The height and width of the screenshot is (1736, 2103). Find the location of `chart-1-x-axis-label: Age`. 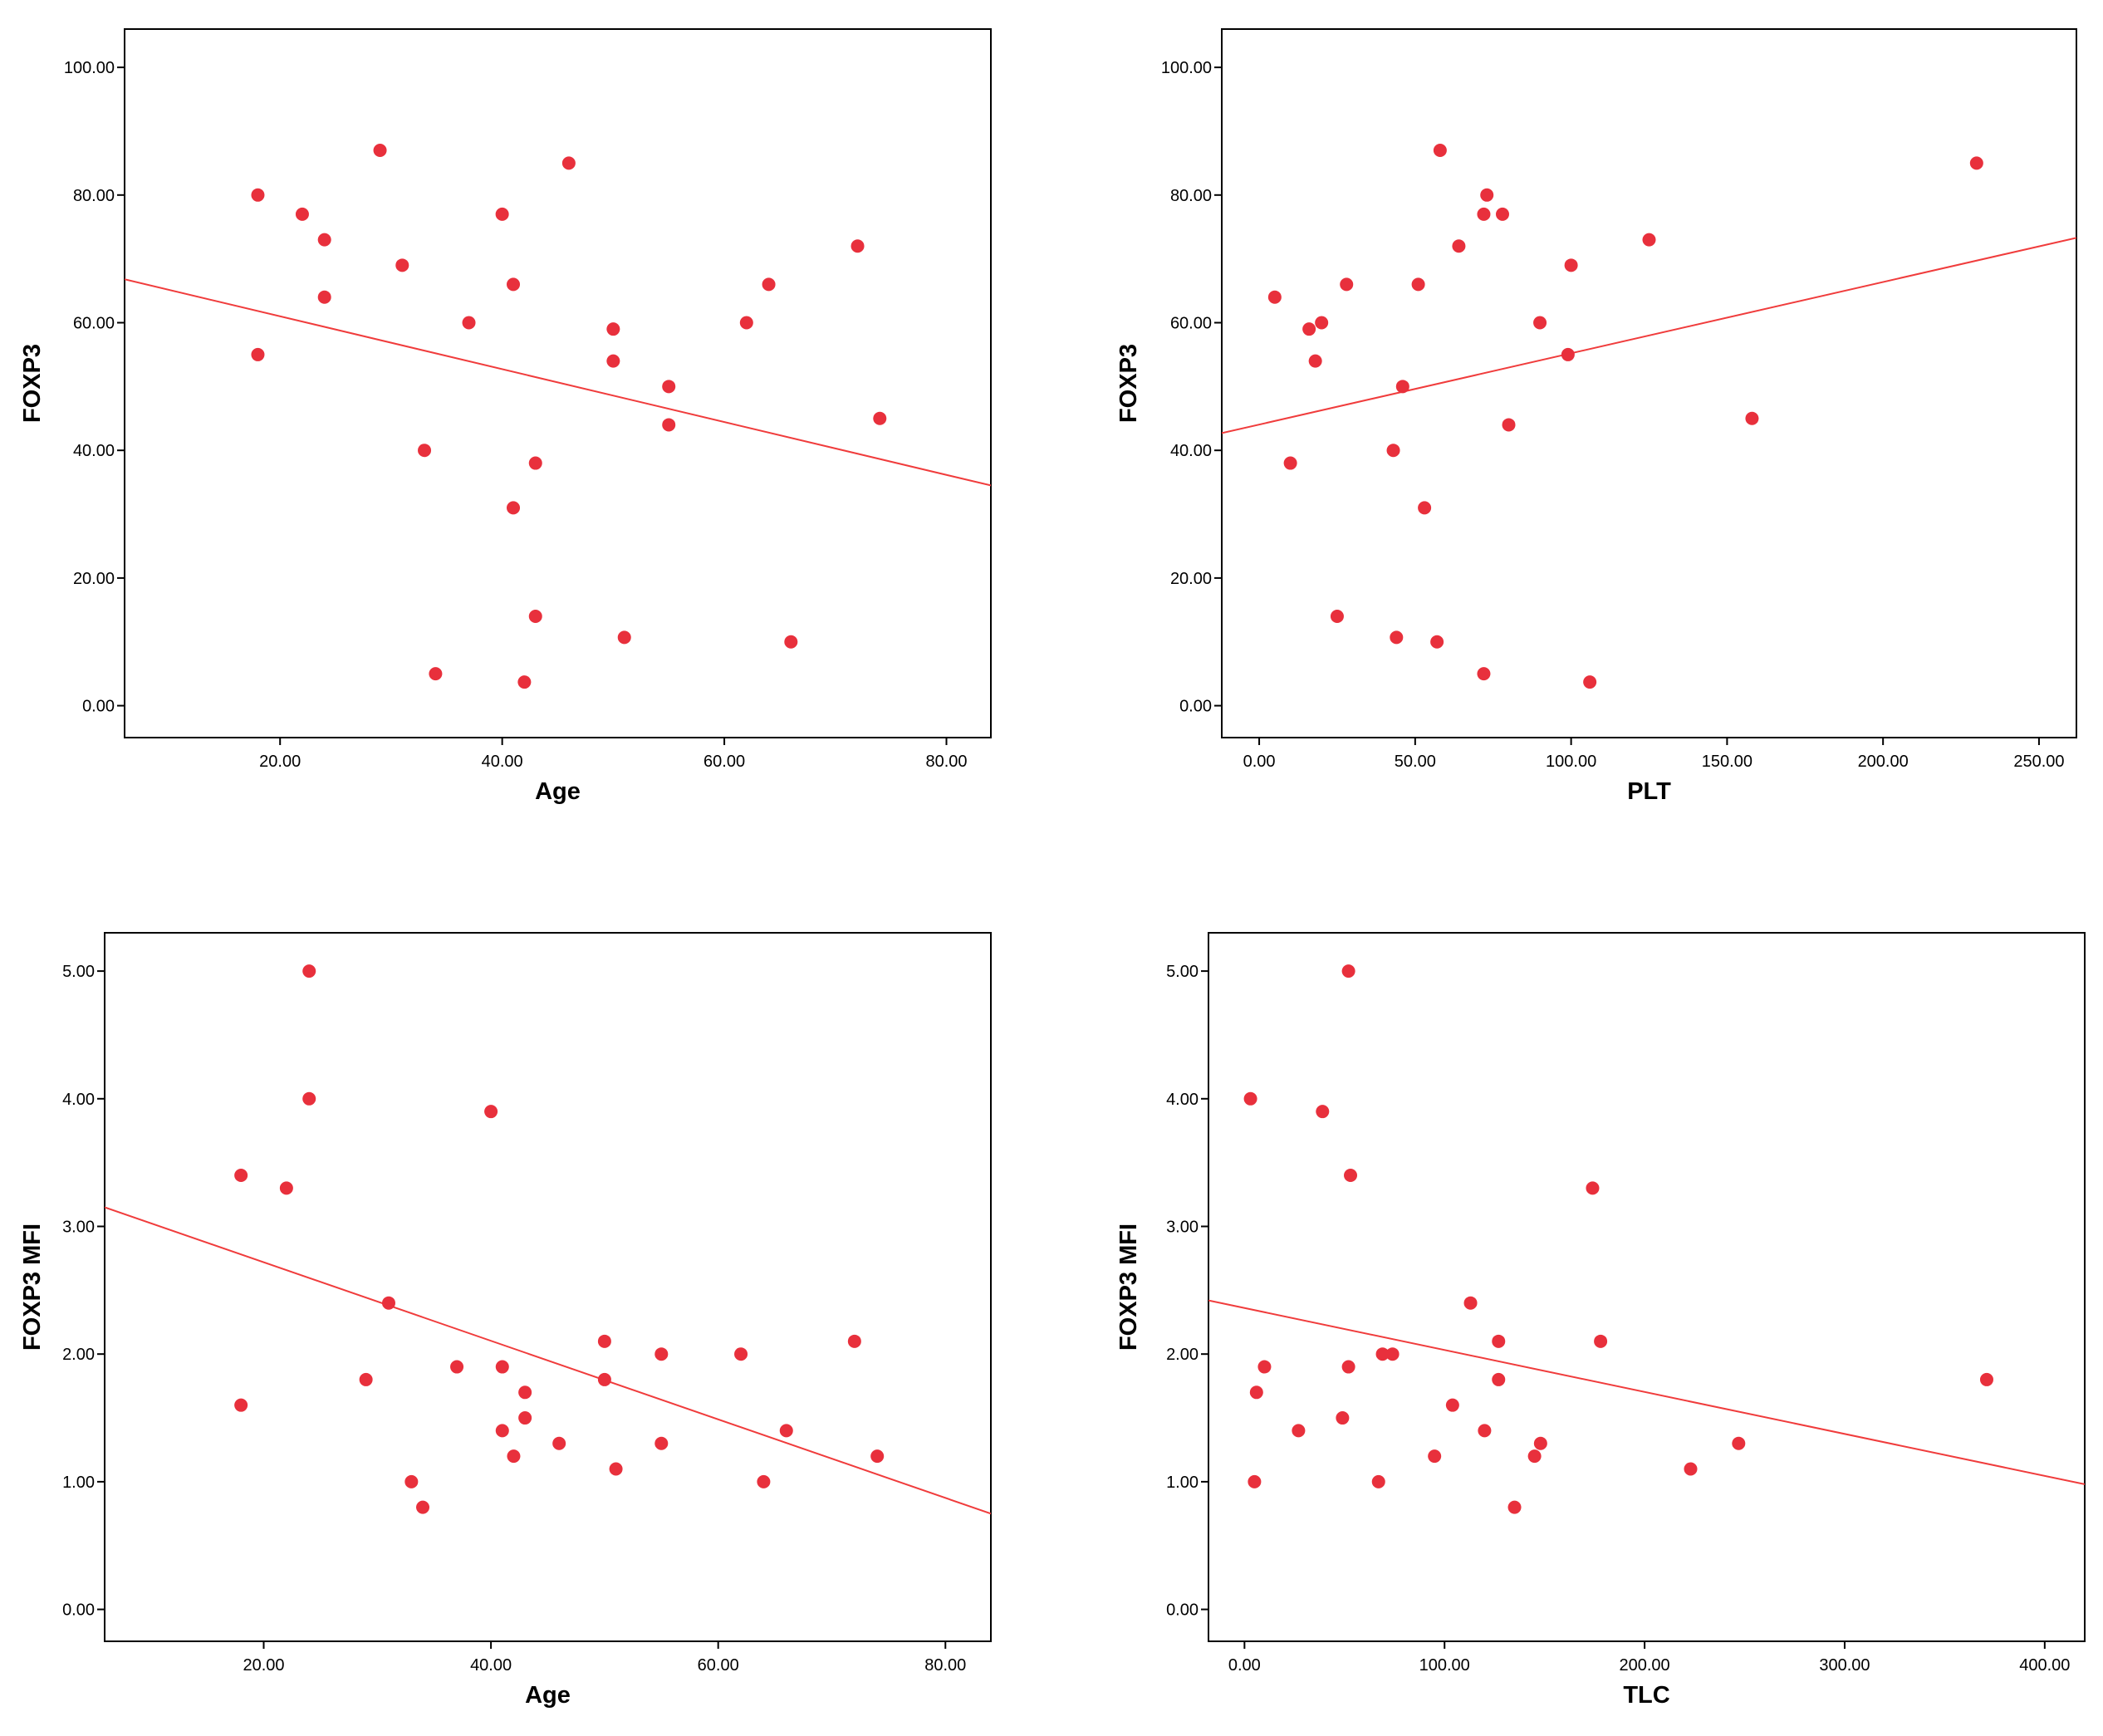

chart-1-x-axis-label: Age is located at coordinates (558, 791).